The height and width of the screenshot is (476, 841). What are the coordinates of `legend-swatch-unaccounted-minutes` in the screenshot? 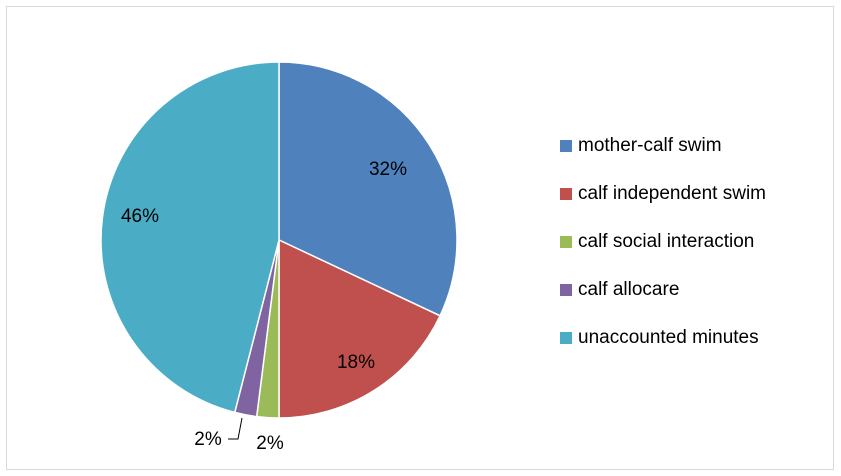 It's located at (566, 338).